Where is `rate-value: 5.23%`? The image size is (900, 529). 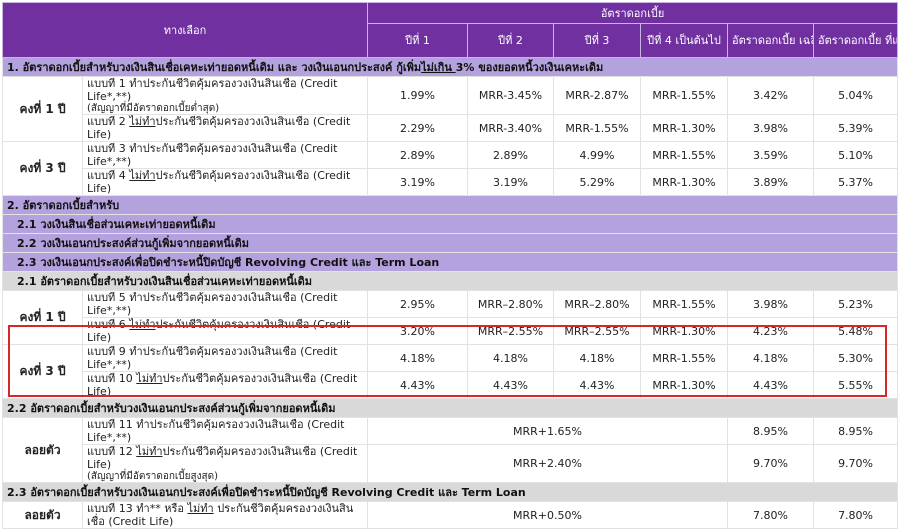
rate-value: 5.23% is located at coordinates (856, 304).